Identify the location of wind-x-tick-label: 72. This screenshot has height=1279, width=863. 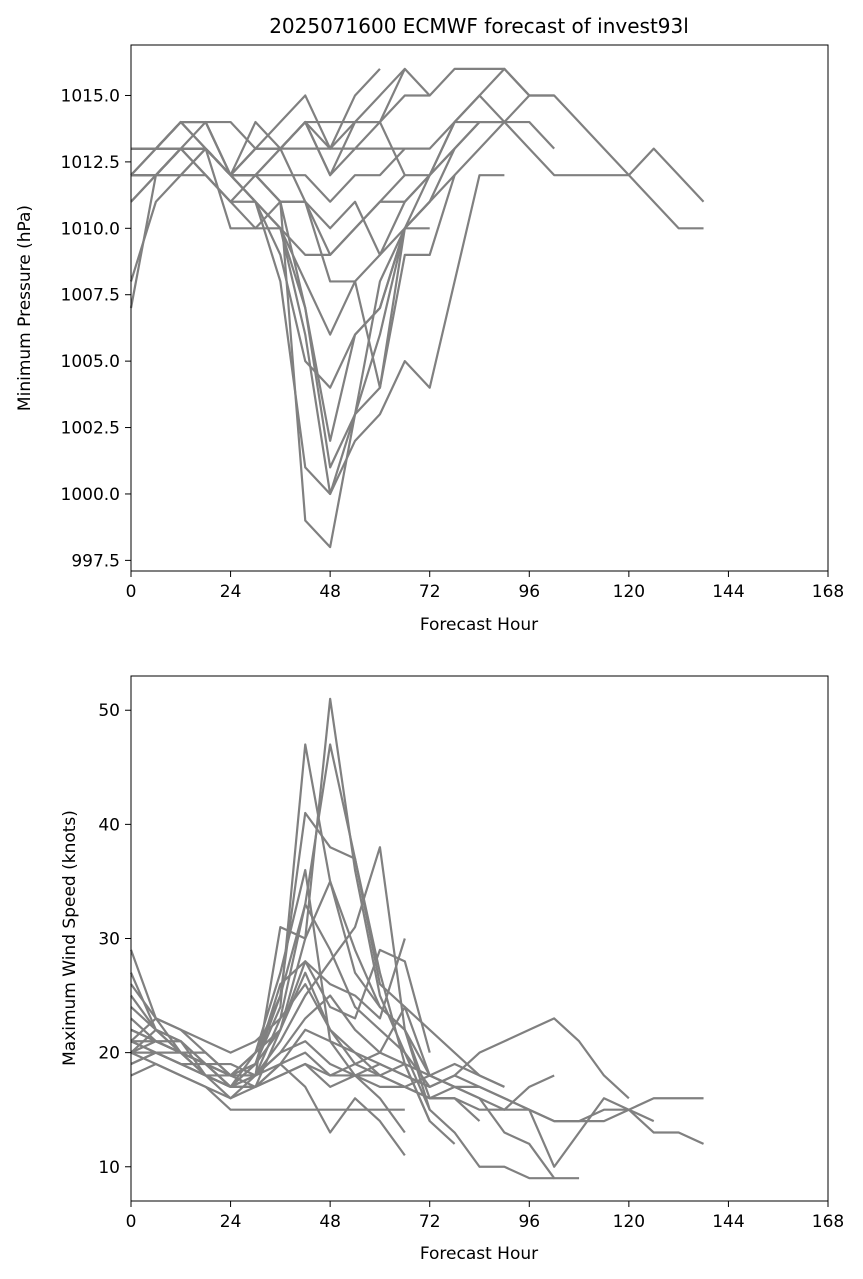
(430, 1222).